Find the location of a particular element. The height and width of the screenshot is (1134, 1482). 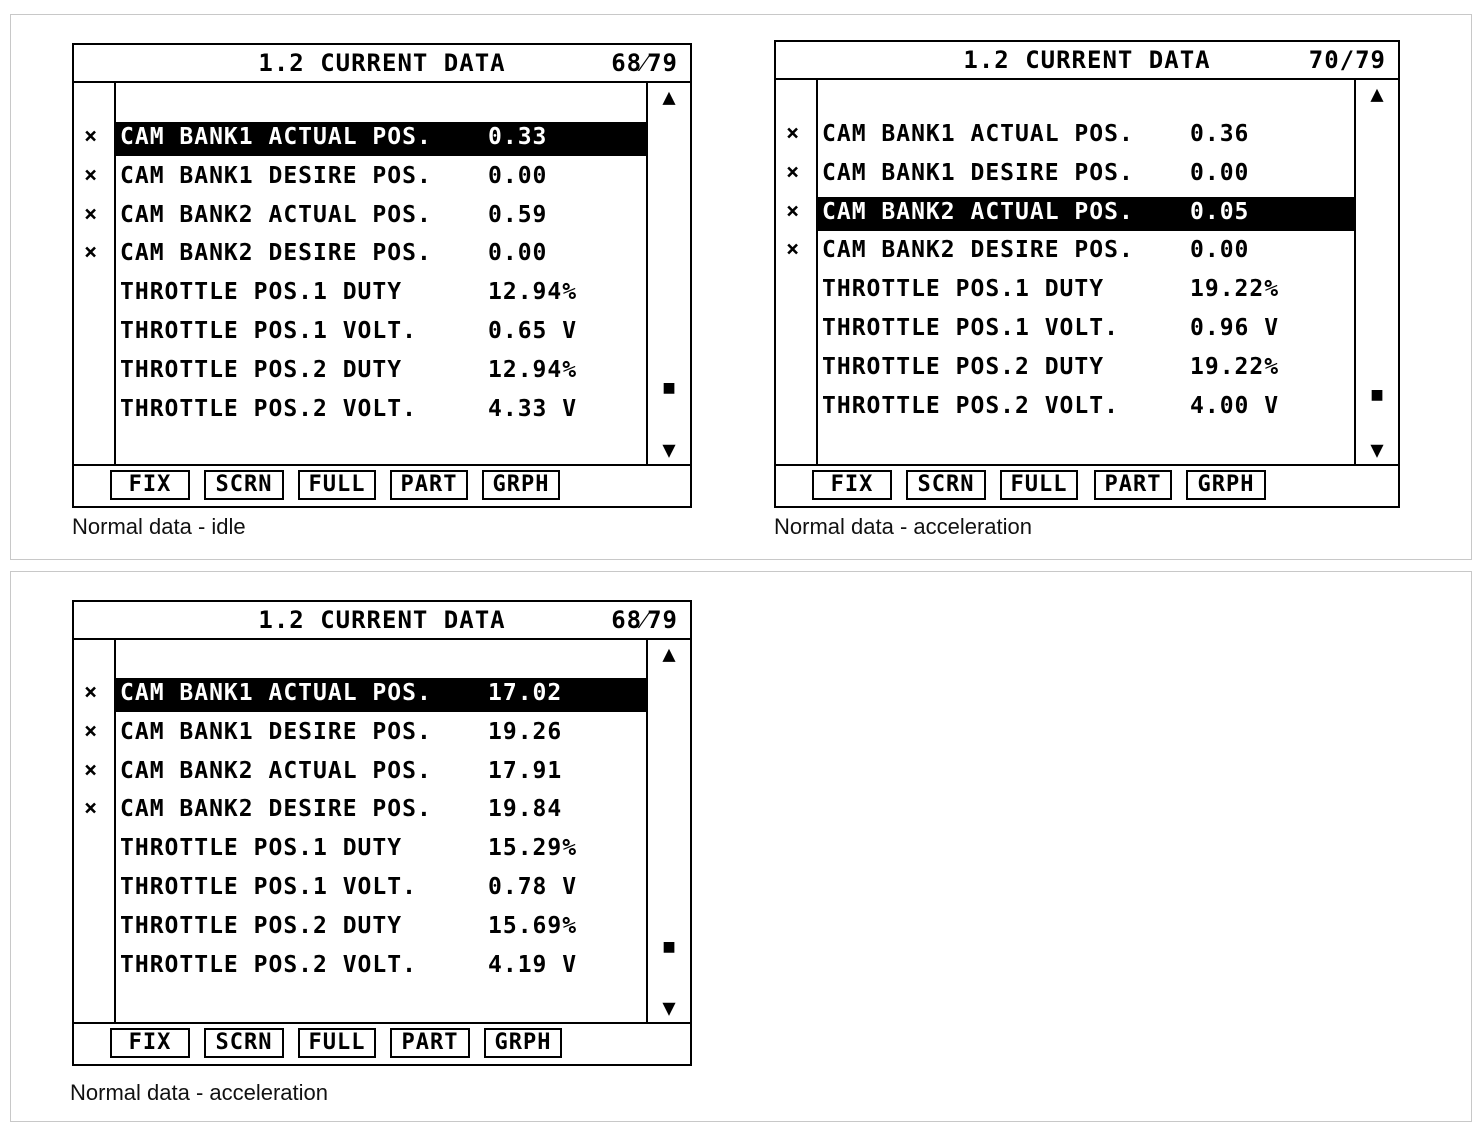

data-row: THROTTLE POS.1 DUTY 15.29% is located at coordinates (381, 850).